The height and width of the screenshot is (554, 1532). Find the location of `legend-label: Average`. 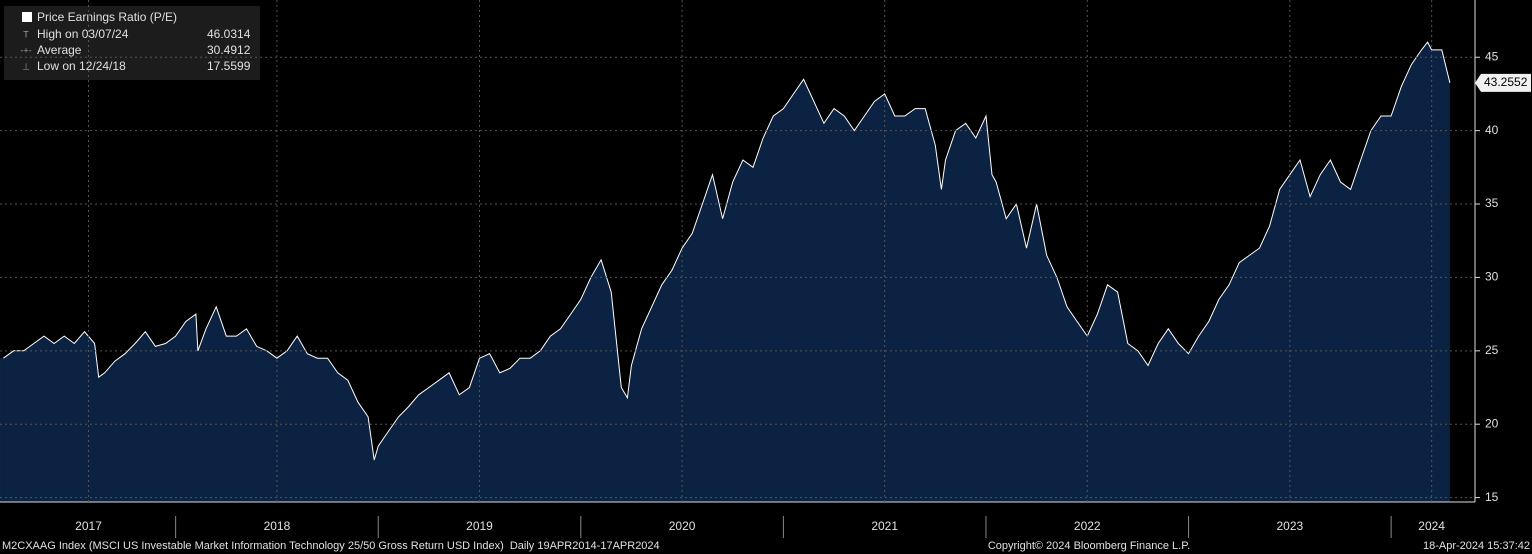

legend-label: Average is located at coordinates (59, 50).